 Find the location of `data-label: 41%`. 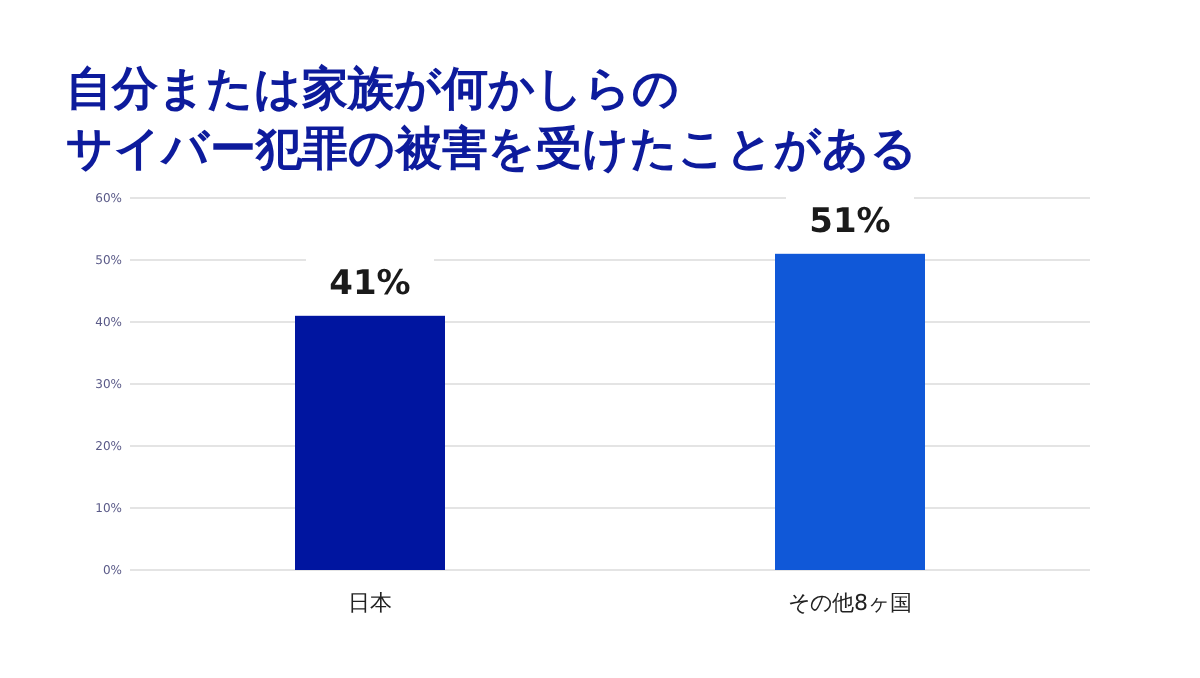

data-label: 41% is located at coordinates (370, 283).